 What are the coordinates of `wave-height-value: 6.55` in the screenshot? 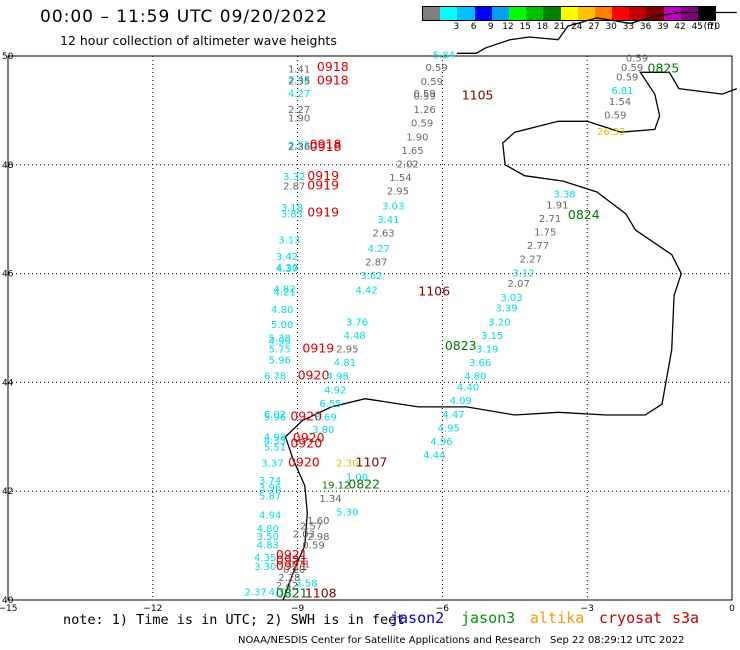 It's located at (330, 404).